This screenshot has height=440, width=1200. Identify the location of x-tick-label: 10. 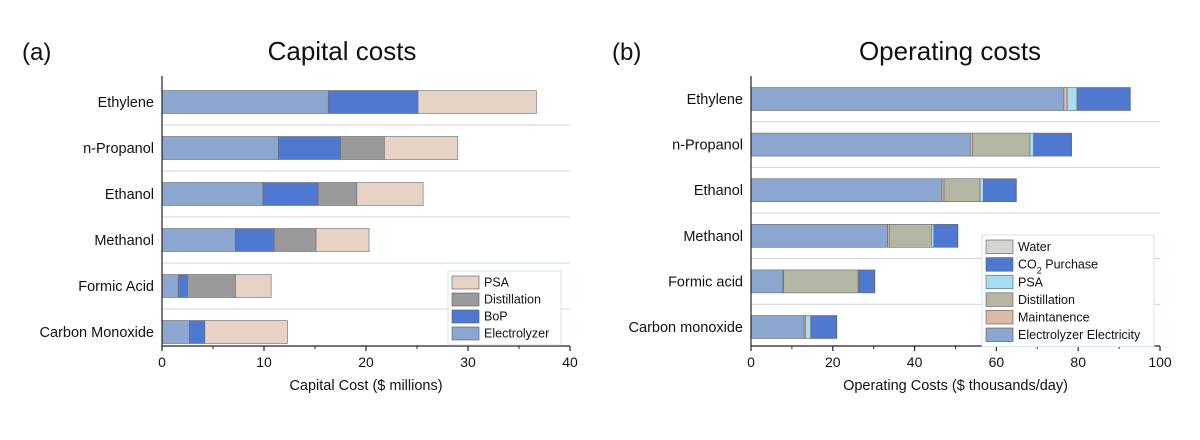
(264, 362).